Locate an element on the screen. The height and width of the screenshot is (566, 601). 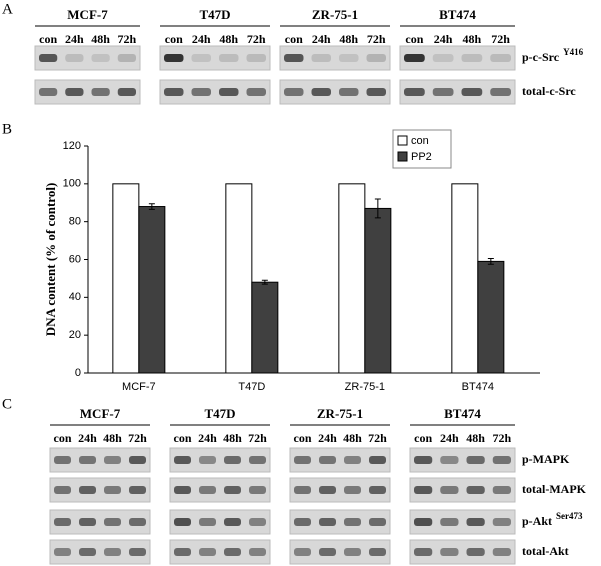
cell-line-header: MCF-7 is located at coordinates (87, 14).